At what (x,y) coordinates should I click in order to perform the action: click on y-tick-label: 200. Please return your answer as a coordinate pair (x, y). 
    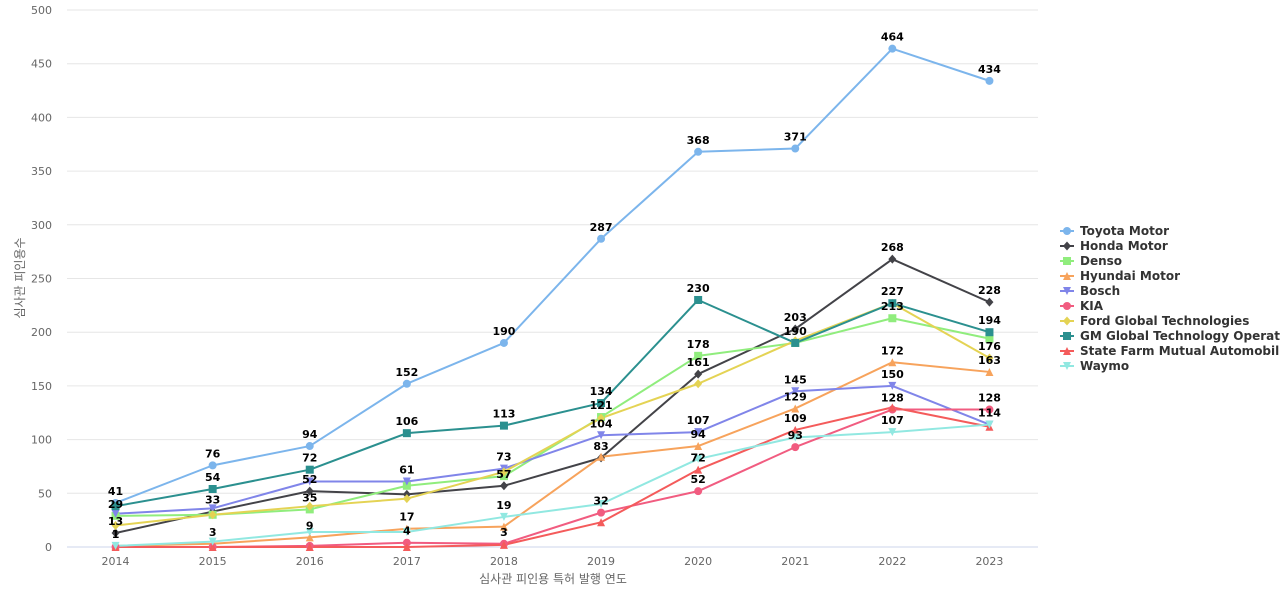
    Looking at the image, I should click on (41, 332).